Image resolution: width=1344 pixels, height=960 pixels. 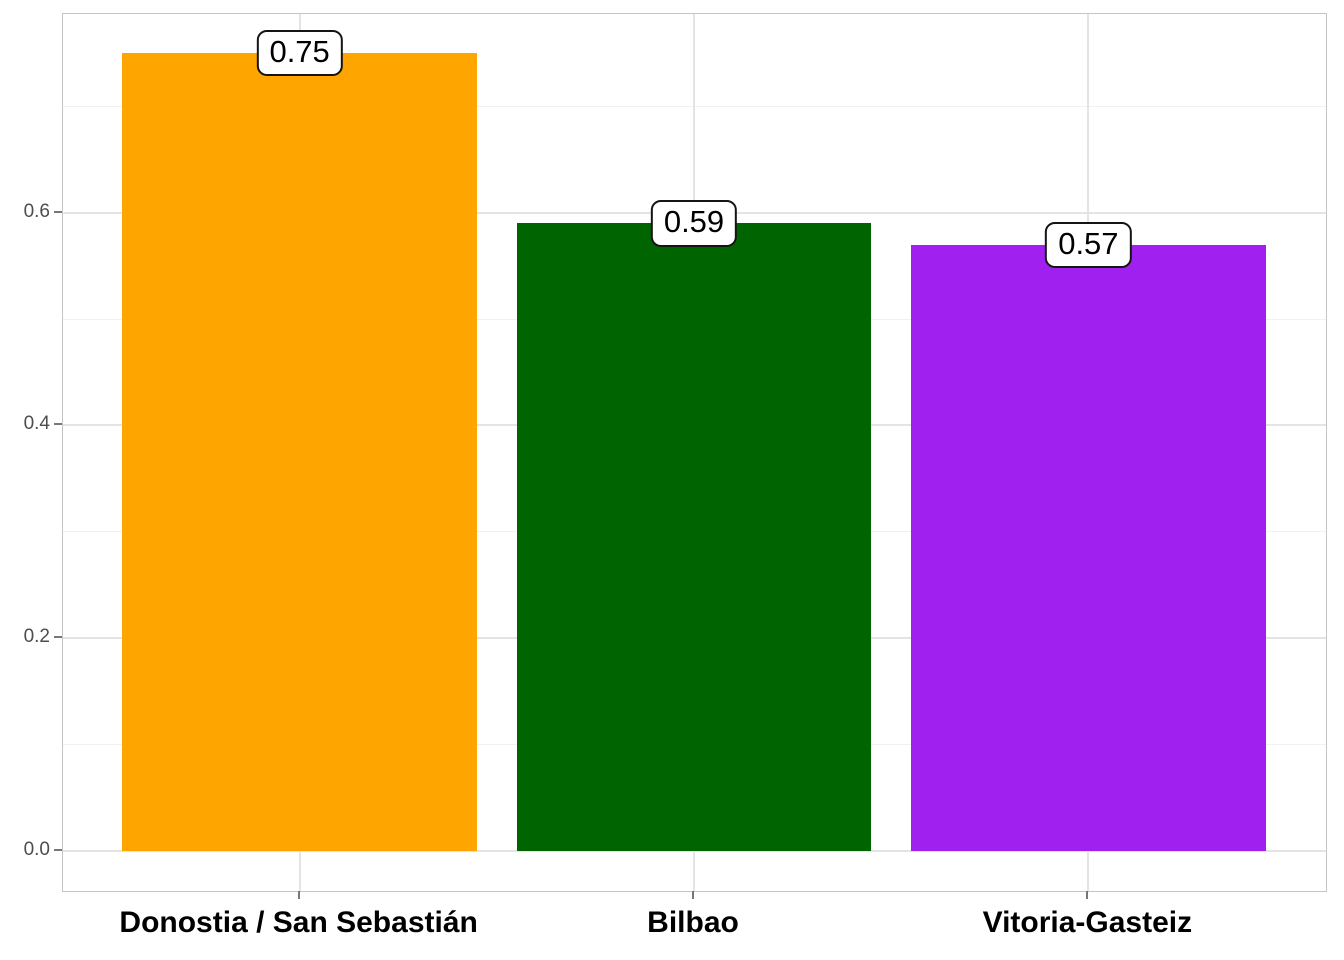 I want to click on y-axis-tick-label-1: 0.2, so click(x=36, y=637).